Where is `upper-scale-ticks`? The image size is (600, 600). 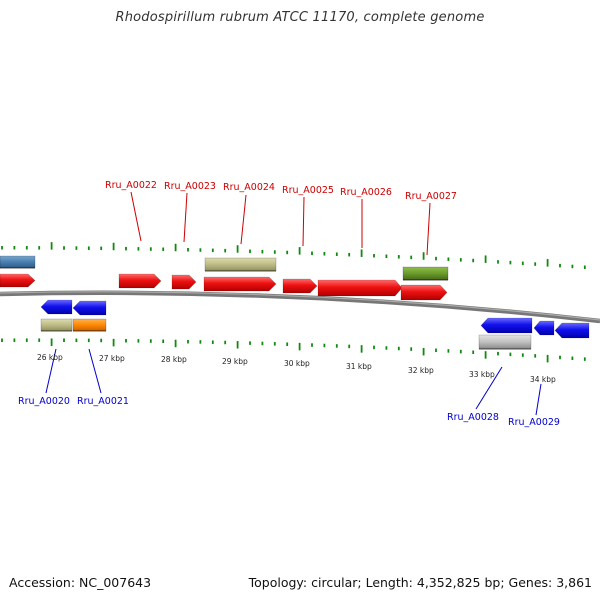
upper-scale-ticks is located at coordinates (293, 255).